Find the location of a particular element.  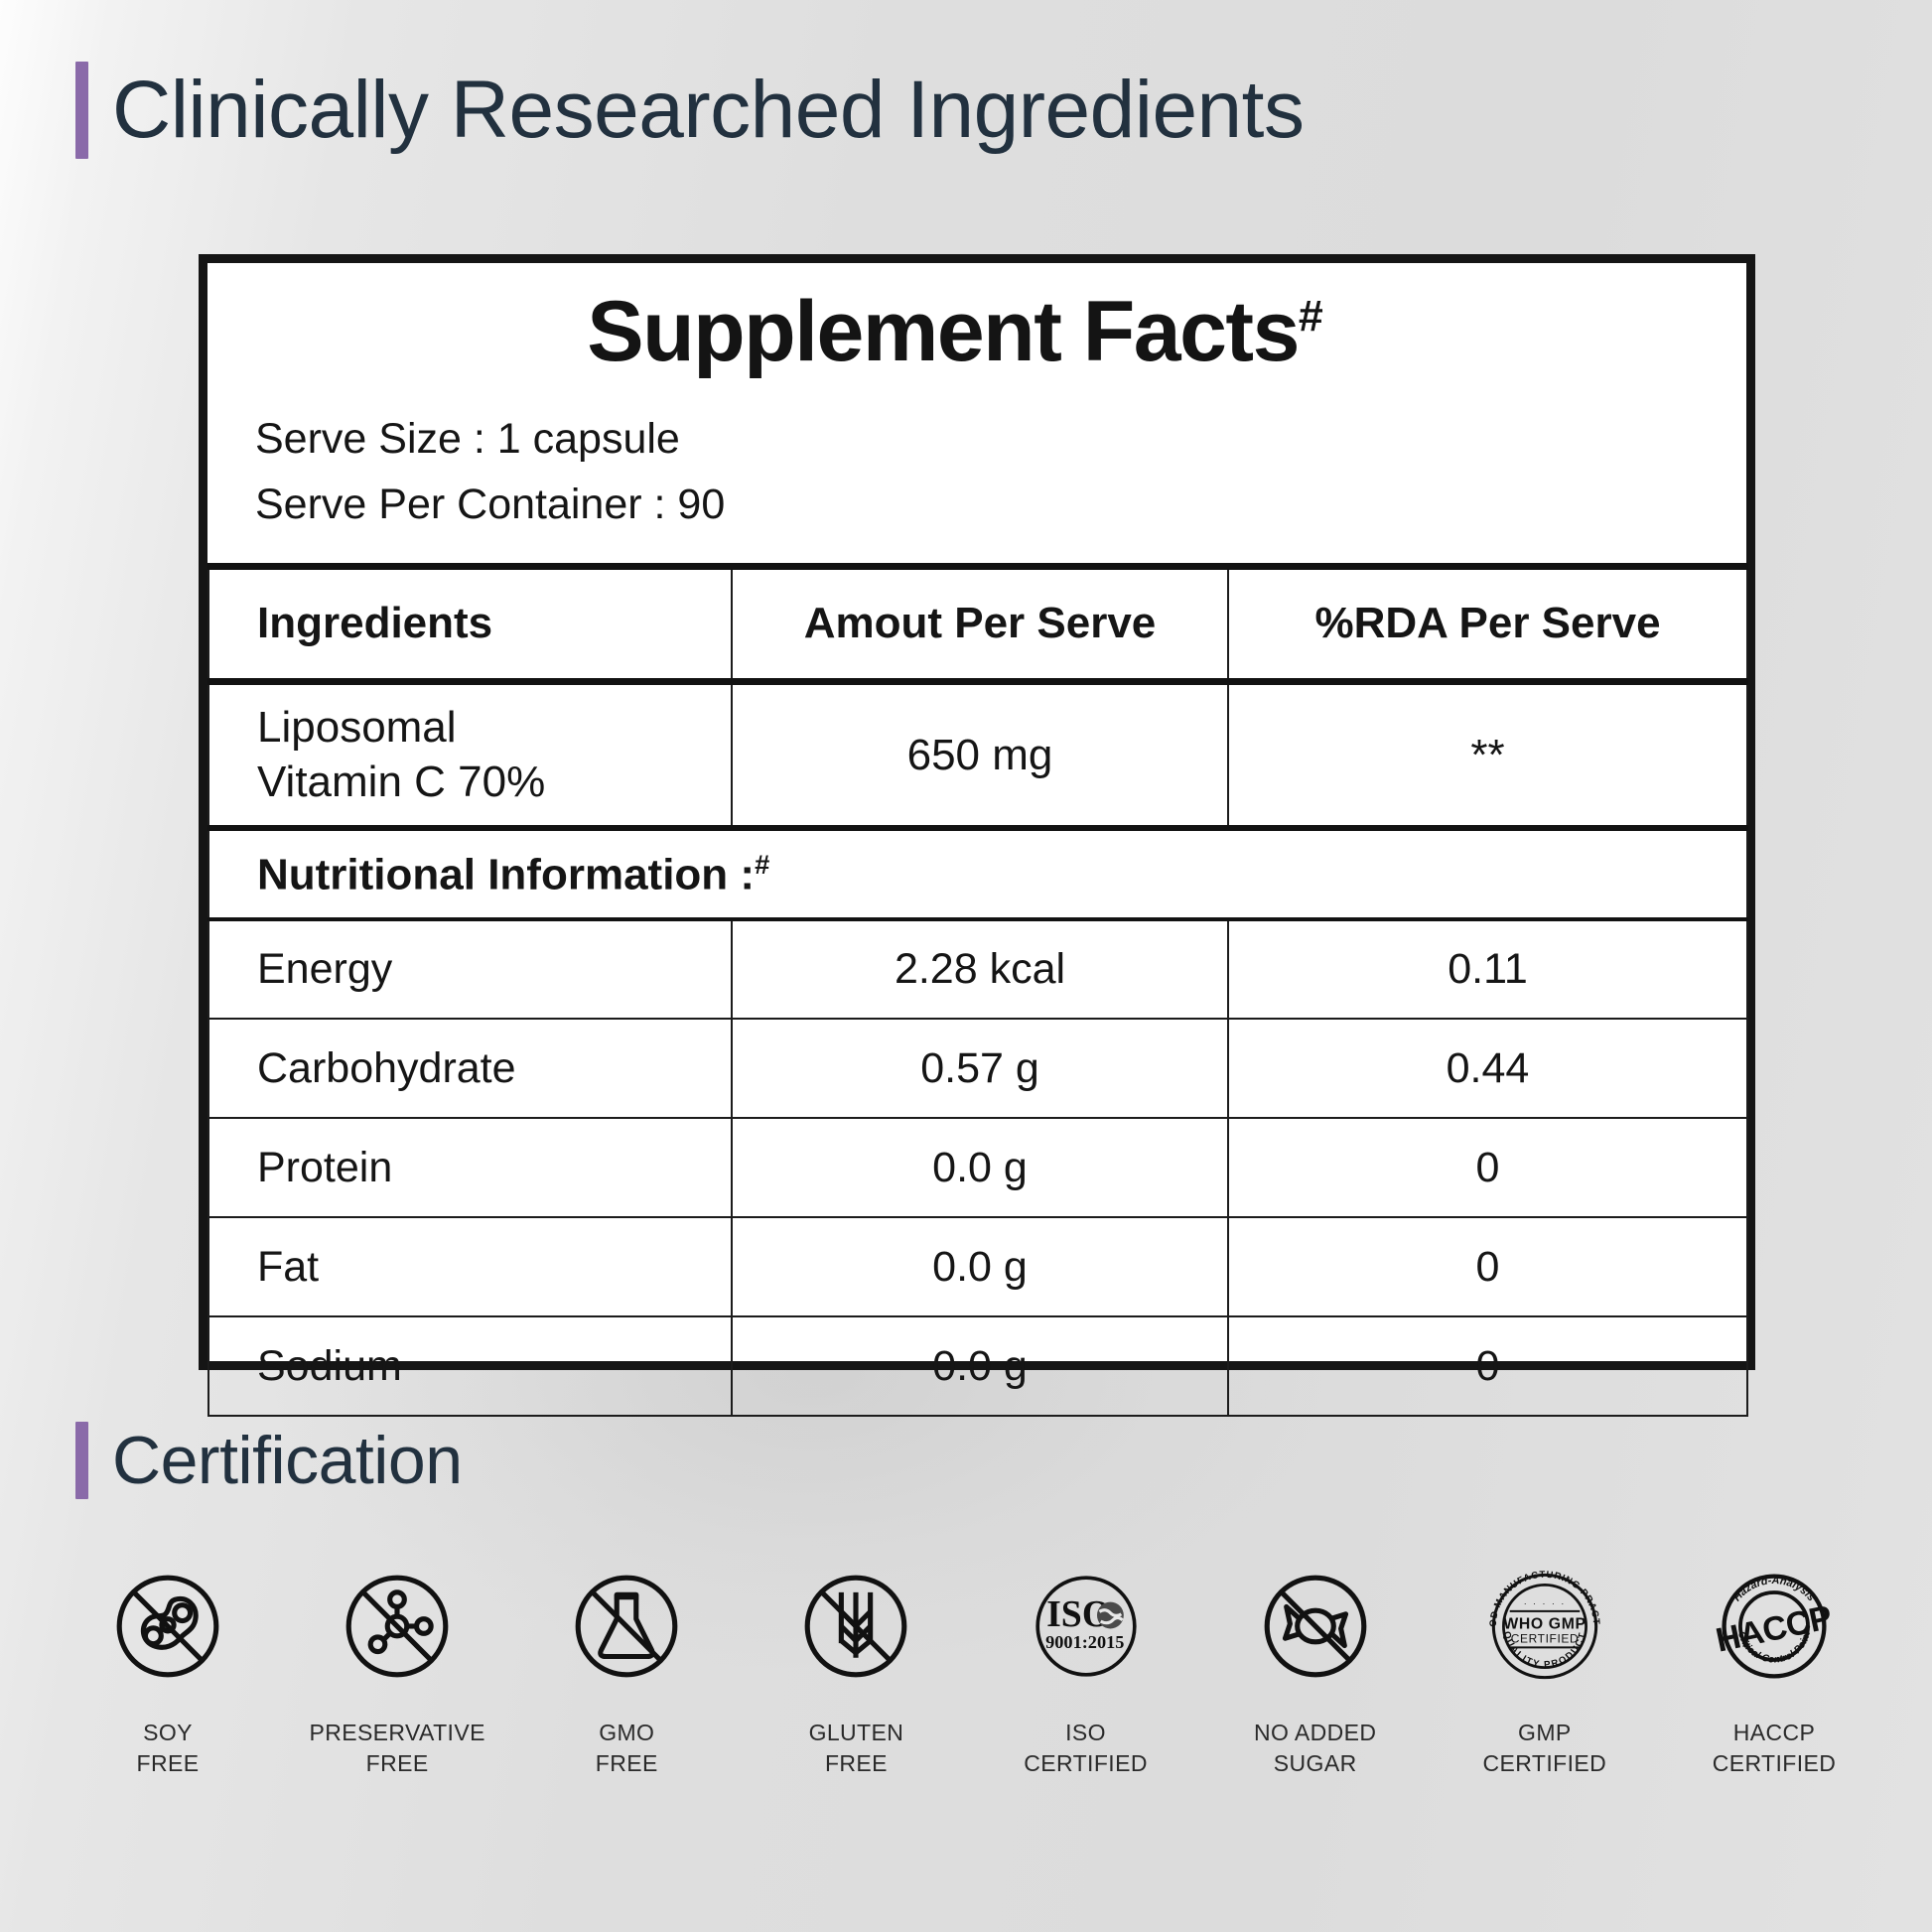

table-row: Protein 0.0 g 0 is located at coordinates (978, 1168).